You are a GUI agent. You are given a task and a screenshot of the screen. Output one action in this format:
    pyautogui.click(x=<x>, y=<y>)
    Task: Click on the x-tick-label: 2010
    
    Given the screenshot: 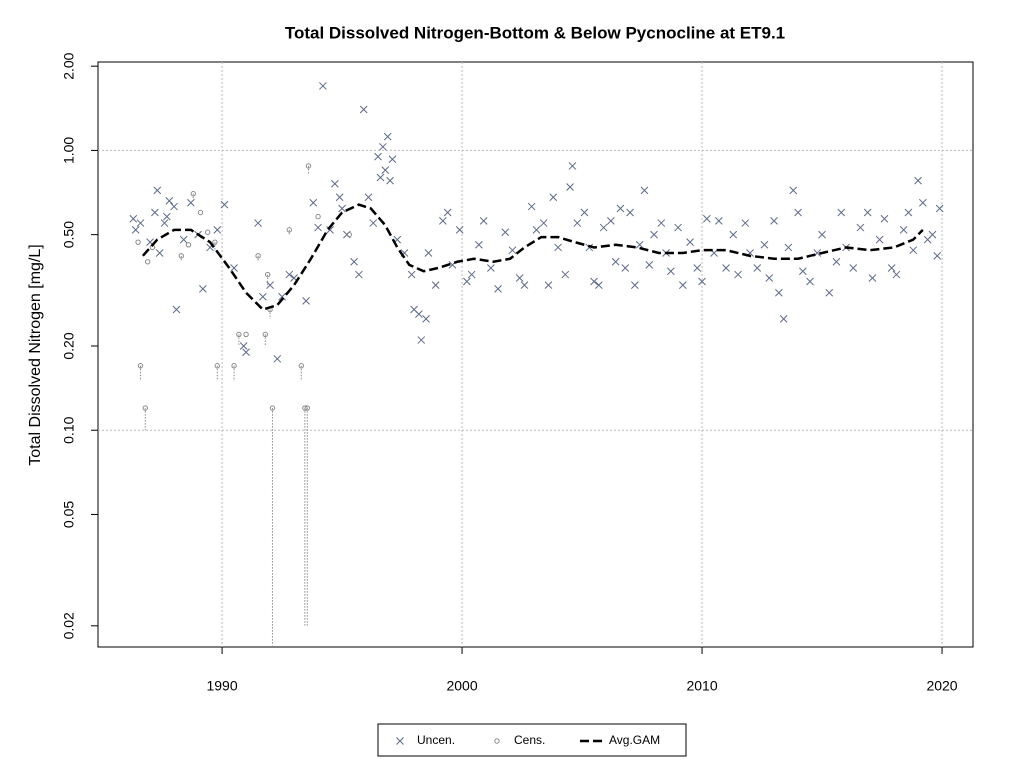 What is the action you would take?
    pyautogui.click(x=701, y=686)
    